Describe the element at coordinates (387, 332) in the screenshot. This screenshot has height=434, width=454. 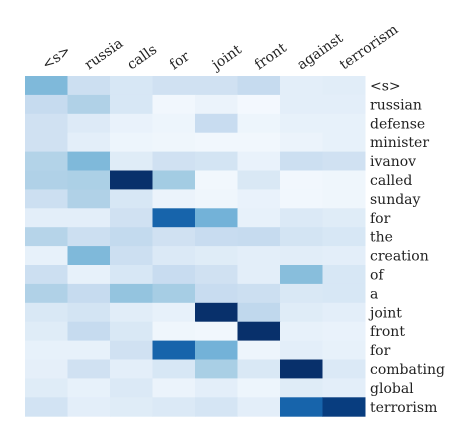
I see `y-tick-label: front` at that location.